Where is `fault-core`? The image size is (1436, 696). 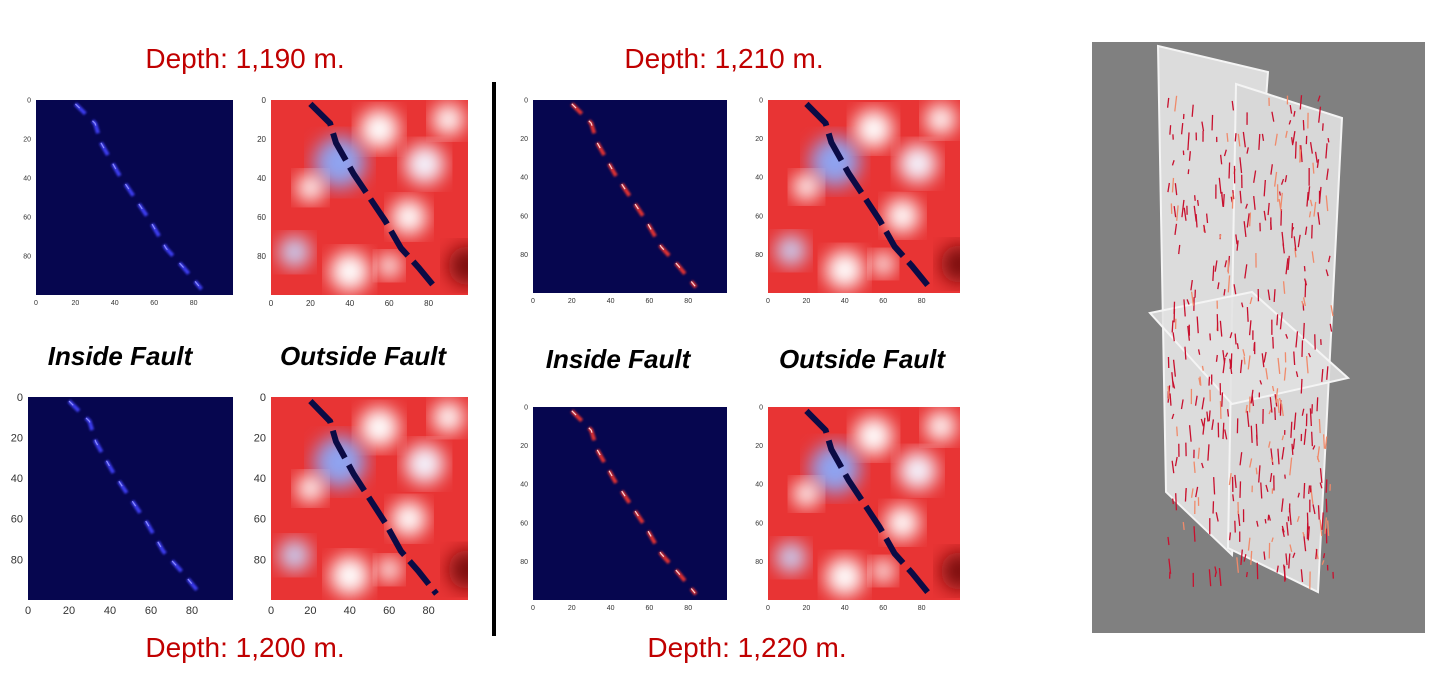
fault-core is located at coordinates (134, 497).